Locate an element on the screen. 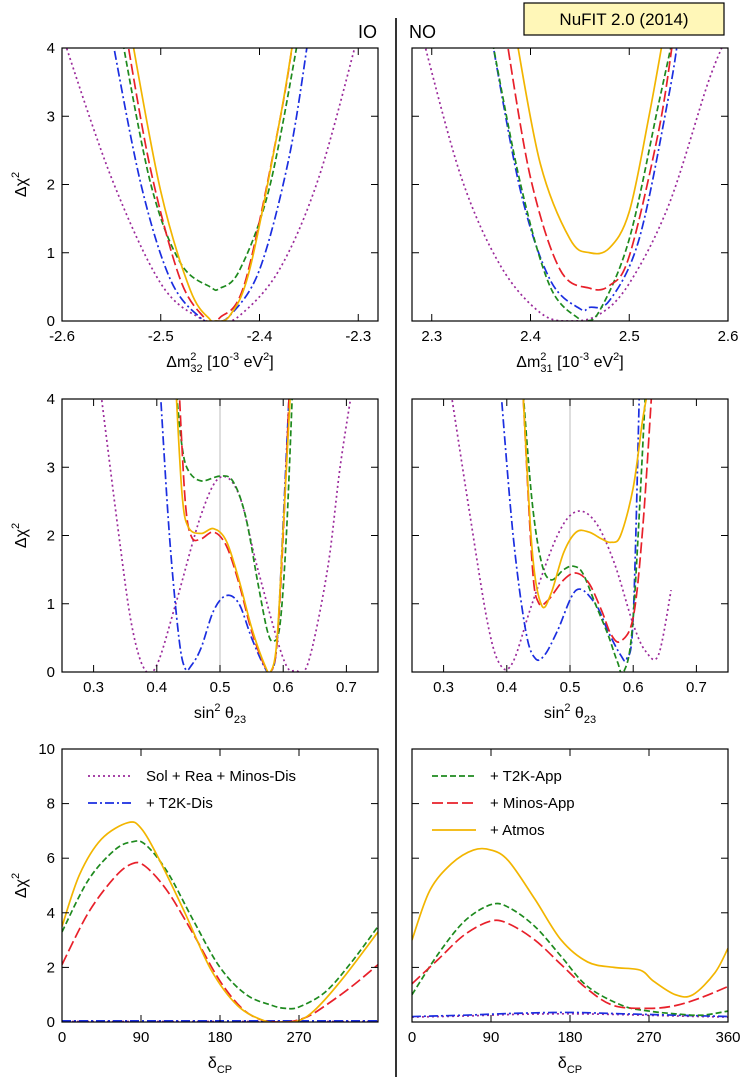 The width and height of the screenshot is (747, 1077). panel-no-th: 0.3 0.4 0.5 0.6 0.7 sin2 θ23 is located at coordinates (570, 562).